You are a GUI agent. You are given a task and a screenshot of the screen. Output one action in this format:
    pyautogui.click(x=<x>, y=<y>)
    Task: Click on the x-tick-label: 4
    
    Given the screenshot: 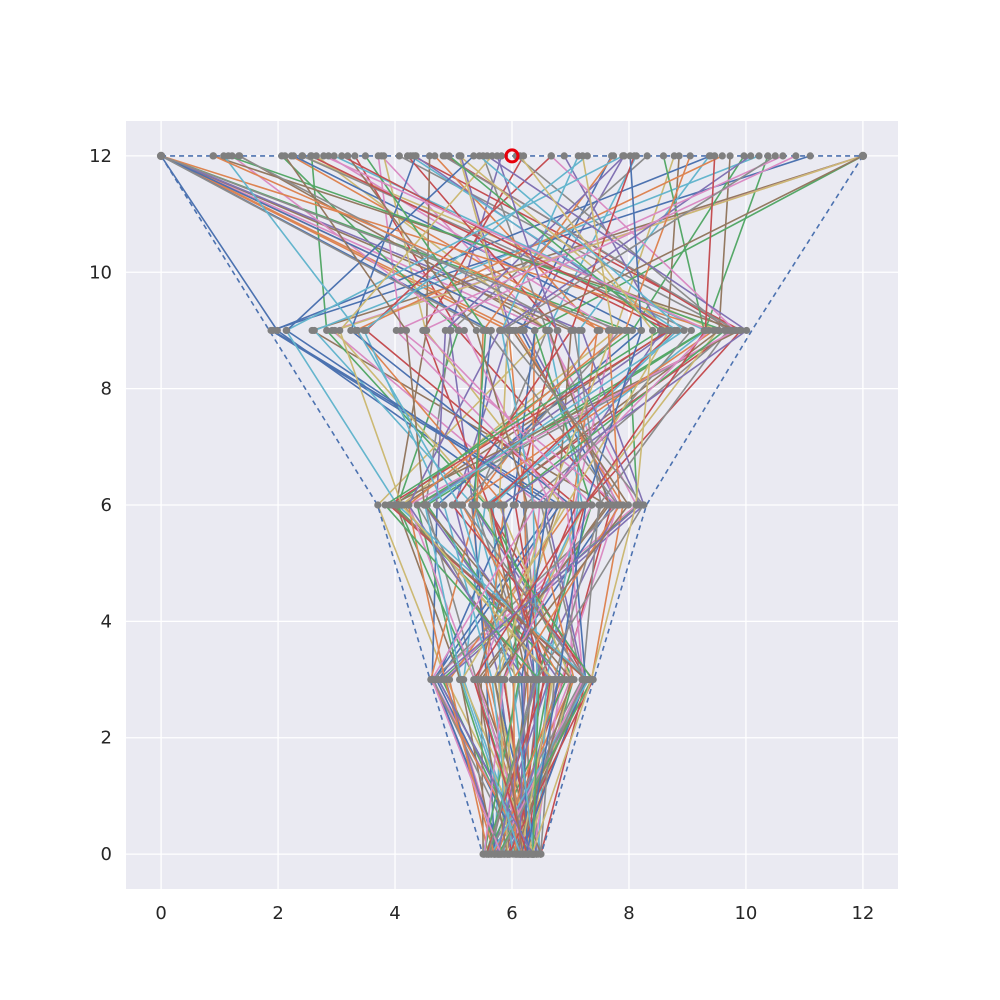 What is the action you would take?
    pyautogui.click(x=394, y=913)
    